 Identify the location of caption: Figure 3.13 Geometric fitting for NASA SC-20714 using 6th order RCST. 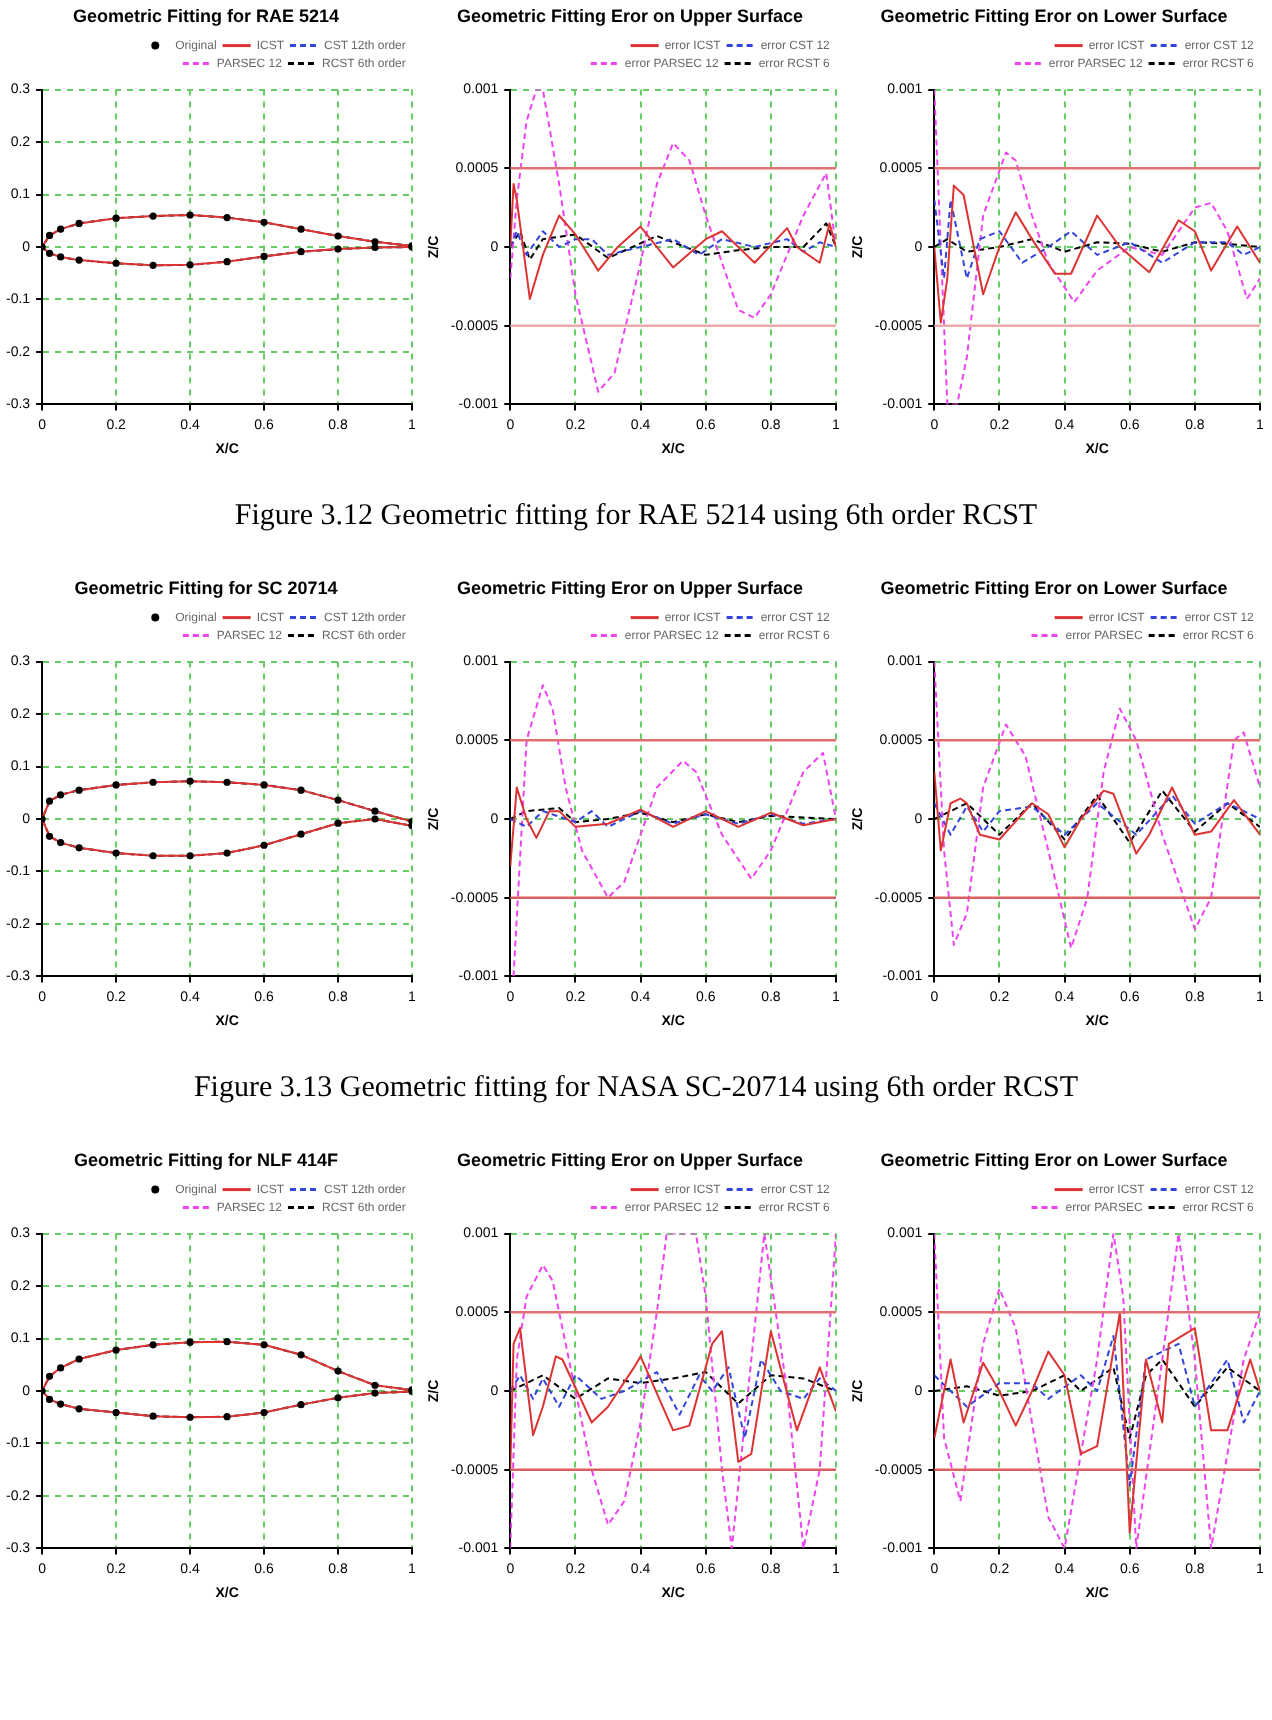
(636, 1088).